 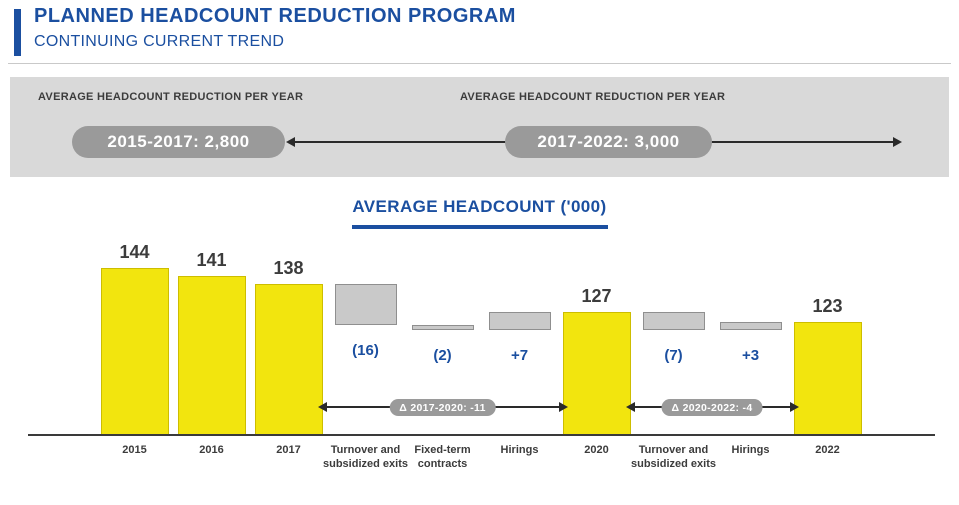 What do you see at coordinates (480, 227) in the screenshot?
I see `chart-title-underline` at bounding box center [480, 227].